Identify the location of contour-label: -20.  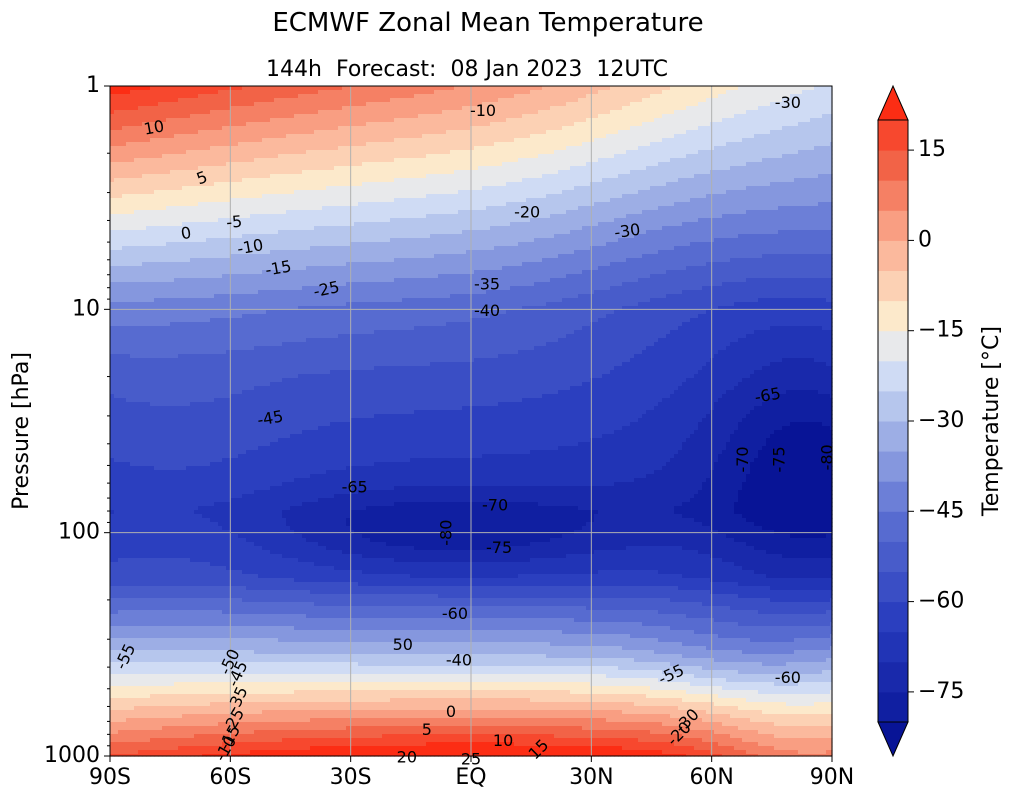
(527, 211).